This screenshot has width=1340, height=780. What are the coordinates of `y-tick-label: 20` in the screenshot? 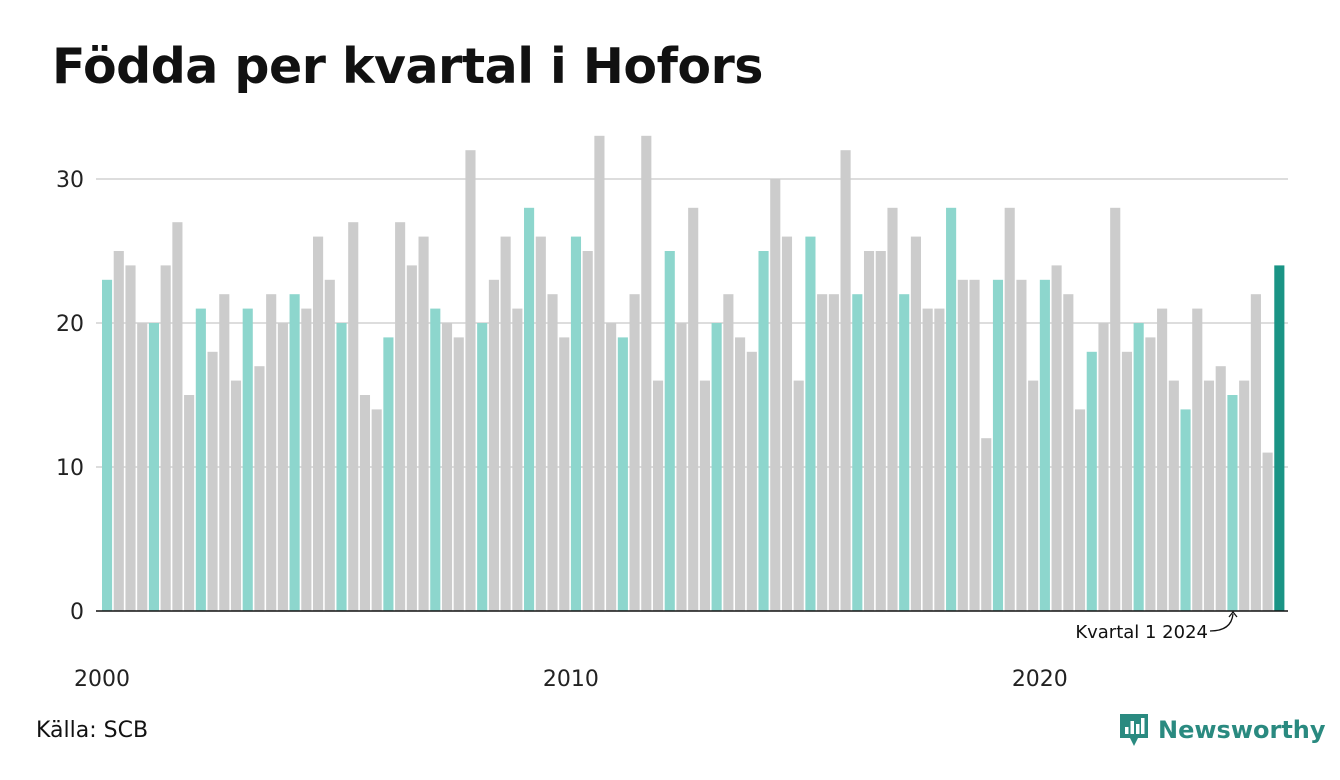 It's located at (70, 324).